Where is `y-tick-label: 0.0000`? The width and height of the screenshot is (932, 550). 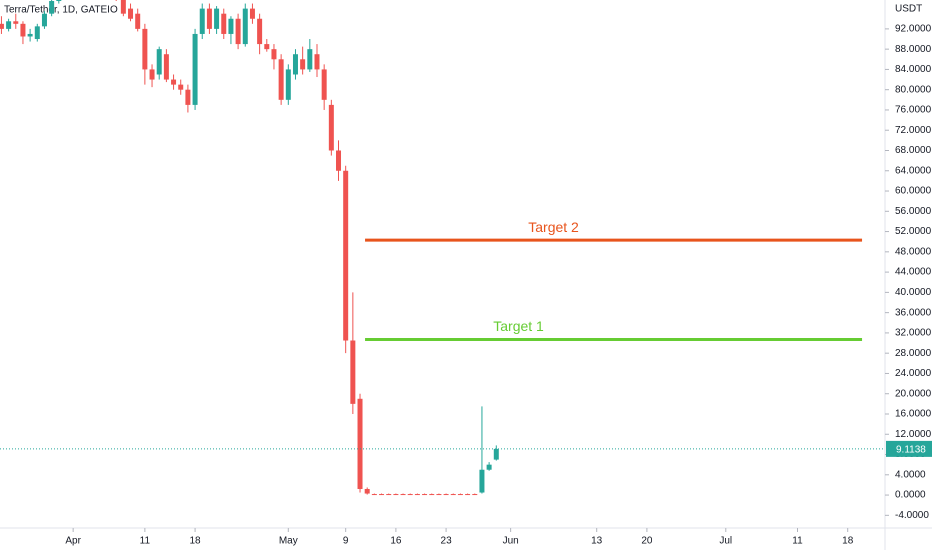 y-tick-label: 0.0000 is located at coordinates (910, 495).